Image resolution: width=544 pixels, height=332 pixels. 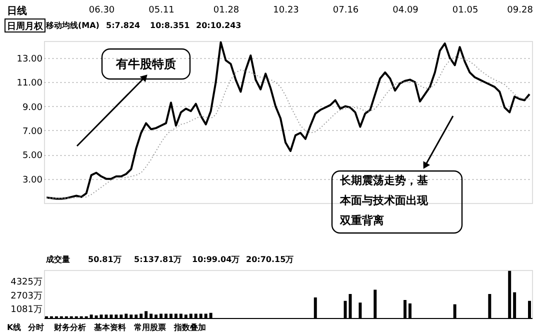 I want to click on text: 移动均线(MA), so click(x=72, y=25).